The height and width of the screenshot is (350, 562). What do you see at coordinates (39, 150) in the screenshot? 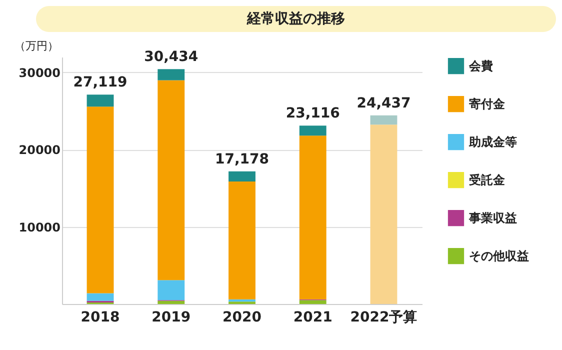
I see `y-tick-label: 20000` at bounding box center [39, 150].